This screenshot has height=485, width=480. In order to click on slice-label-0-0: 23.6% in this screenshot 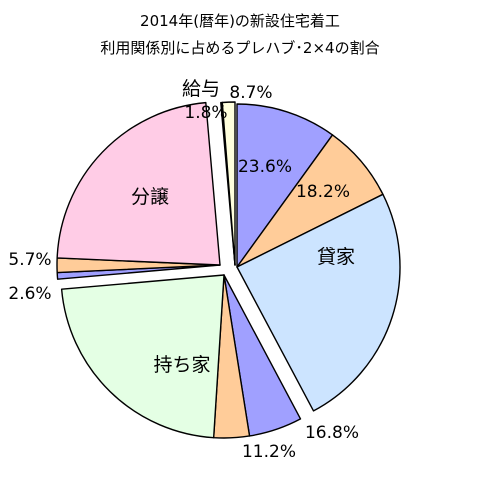, I will do `click(265, 167)`.